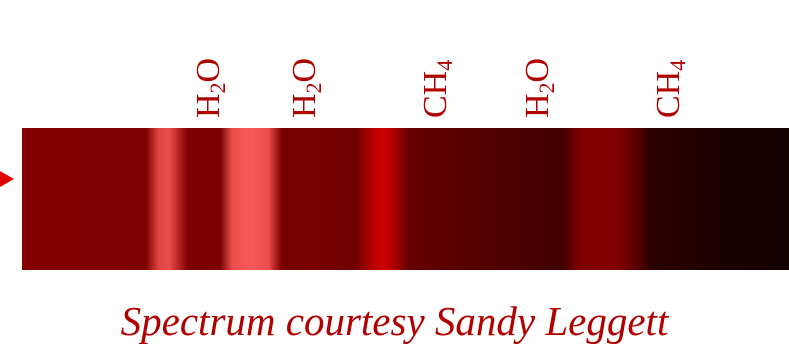  What do you see at coordinates (670, 88) in the screenshot?
I see `label-ch4-2: CH4` at bounding box center [670, 88].